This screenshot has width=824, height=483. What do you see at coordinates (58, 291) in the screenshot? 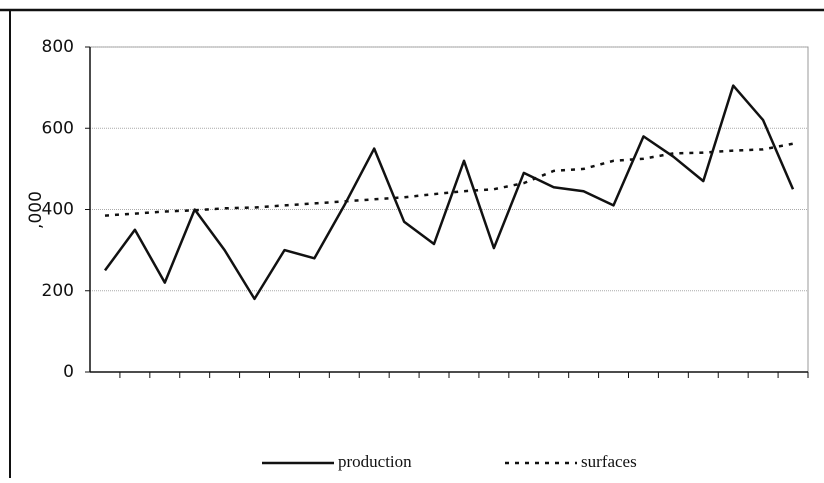
I see `y-tick-label: 200` at bounding box center [58, 291].